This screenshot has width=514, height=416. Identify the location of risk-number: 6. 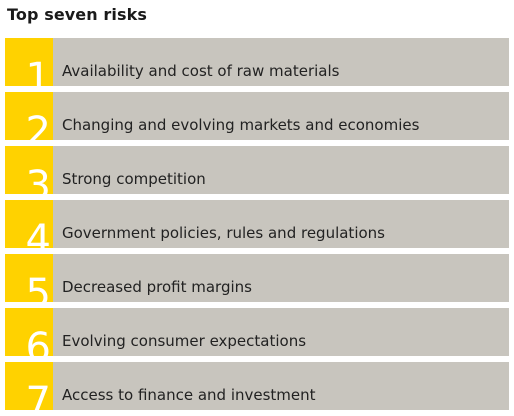
(38, 340).